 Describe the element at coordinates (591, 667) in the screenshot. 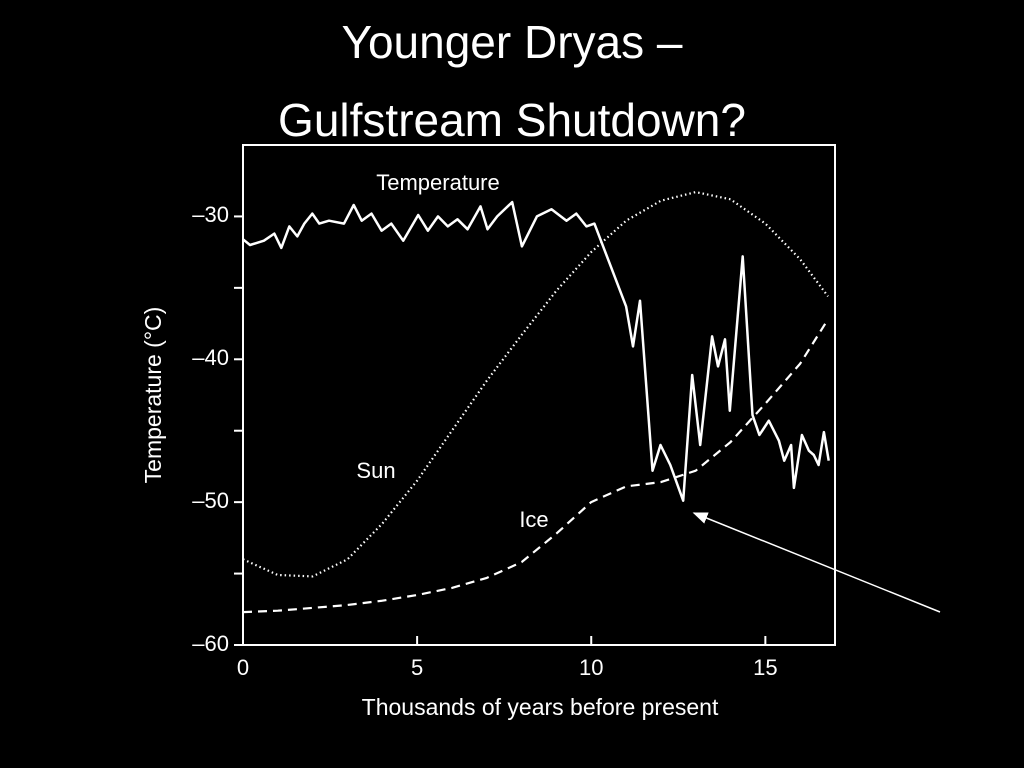

I see `x-tick-label: 10` at that location.